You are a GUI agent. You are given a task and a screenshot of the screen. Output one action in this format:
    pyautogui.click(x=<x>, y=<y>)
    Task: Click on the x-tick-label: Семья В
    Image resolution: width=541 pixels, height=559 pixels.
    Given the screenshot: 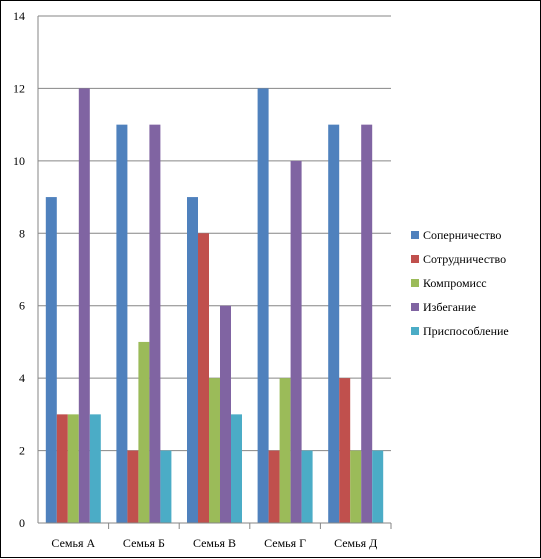 What is the action you would take?
    pyautogui.click(x=214, y=543)
    